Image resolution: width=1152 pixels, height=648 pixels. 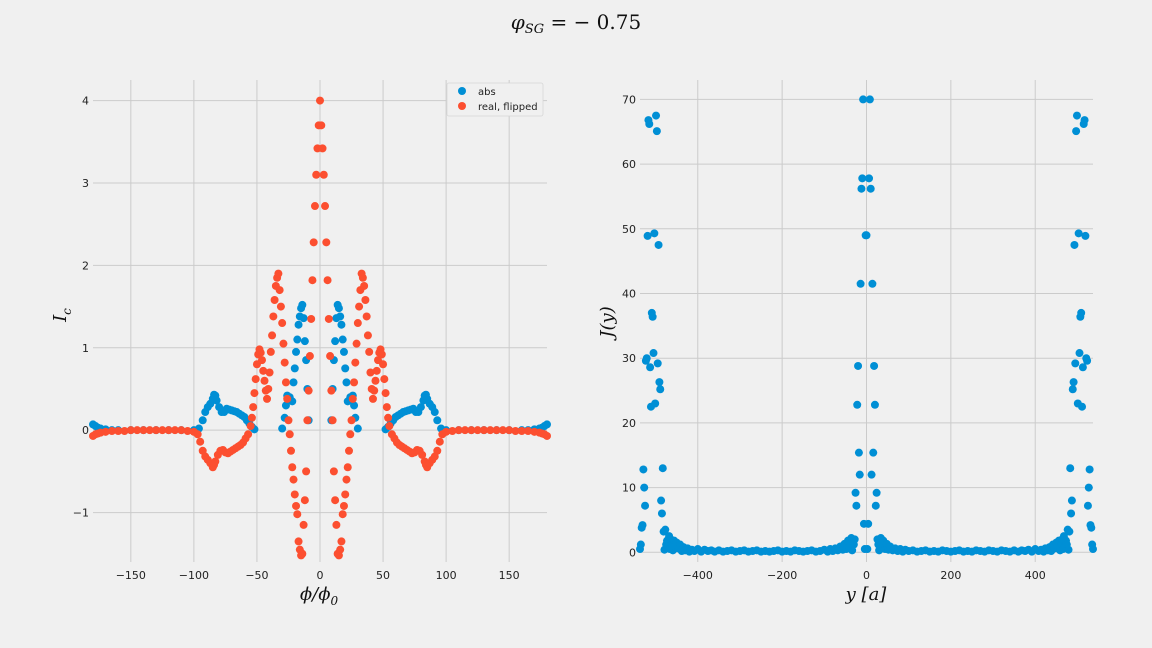 I want to click on left-plot-xlabel-main: ϕ/ϕ, so click(x=315, y=594).